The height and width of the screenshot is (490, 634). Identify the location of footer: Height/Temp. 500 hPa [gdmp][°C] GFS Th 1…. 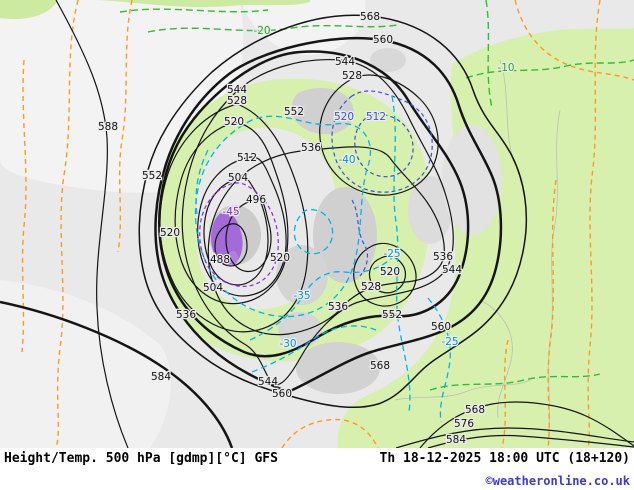
(317, 469).